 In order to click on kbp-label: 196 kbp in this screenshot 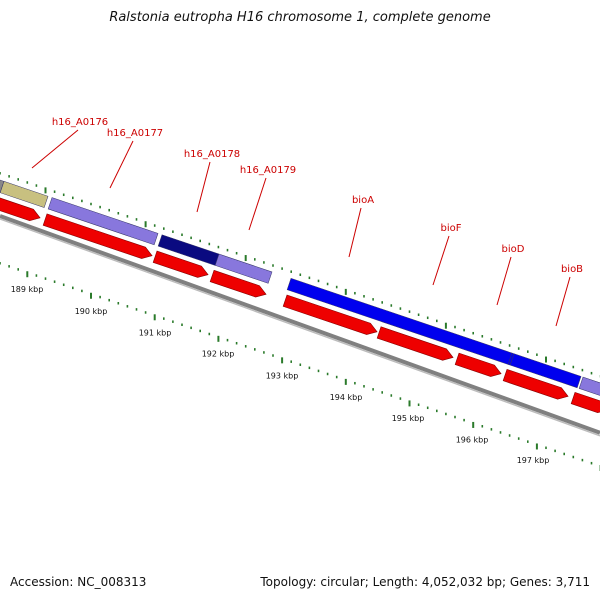, I will do `click(472, 440)`.